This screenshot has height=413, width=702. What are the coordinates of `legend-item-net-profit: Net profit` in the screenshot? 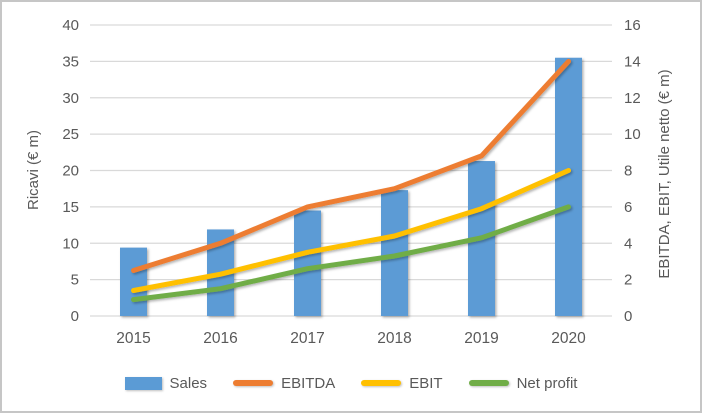 It's located at (523, 383).